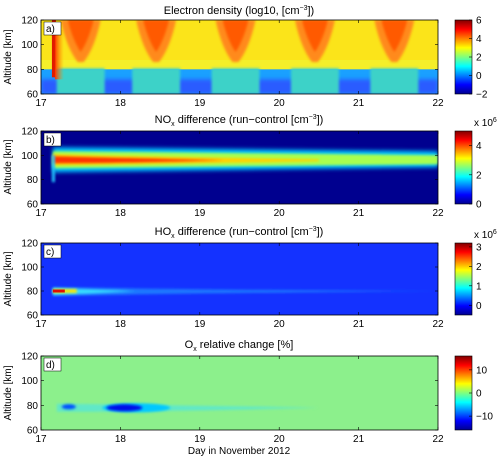  I want to click on panel-c-frame, so click(239, 279).